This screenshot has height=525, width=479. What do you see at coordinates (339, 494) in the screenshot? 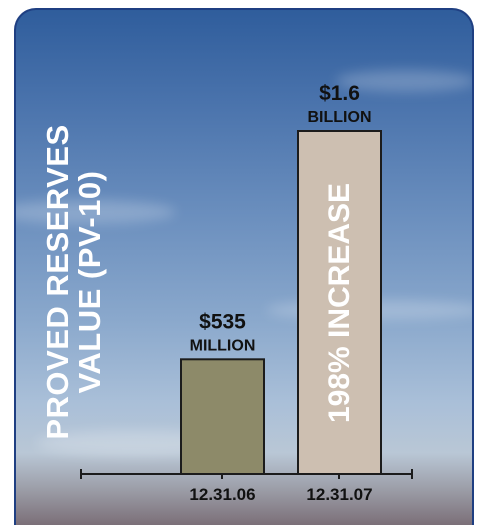
I see `x-tick-label: 12.31.07` at bounding box center [339, 494].